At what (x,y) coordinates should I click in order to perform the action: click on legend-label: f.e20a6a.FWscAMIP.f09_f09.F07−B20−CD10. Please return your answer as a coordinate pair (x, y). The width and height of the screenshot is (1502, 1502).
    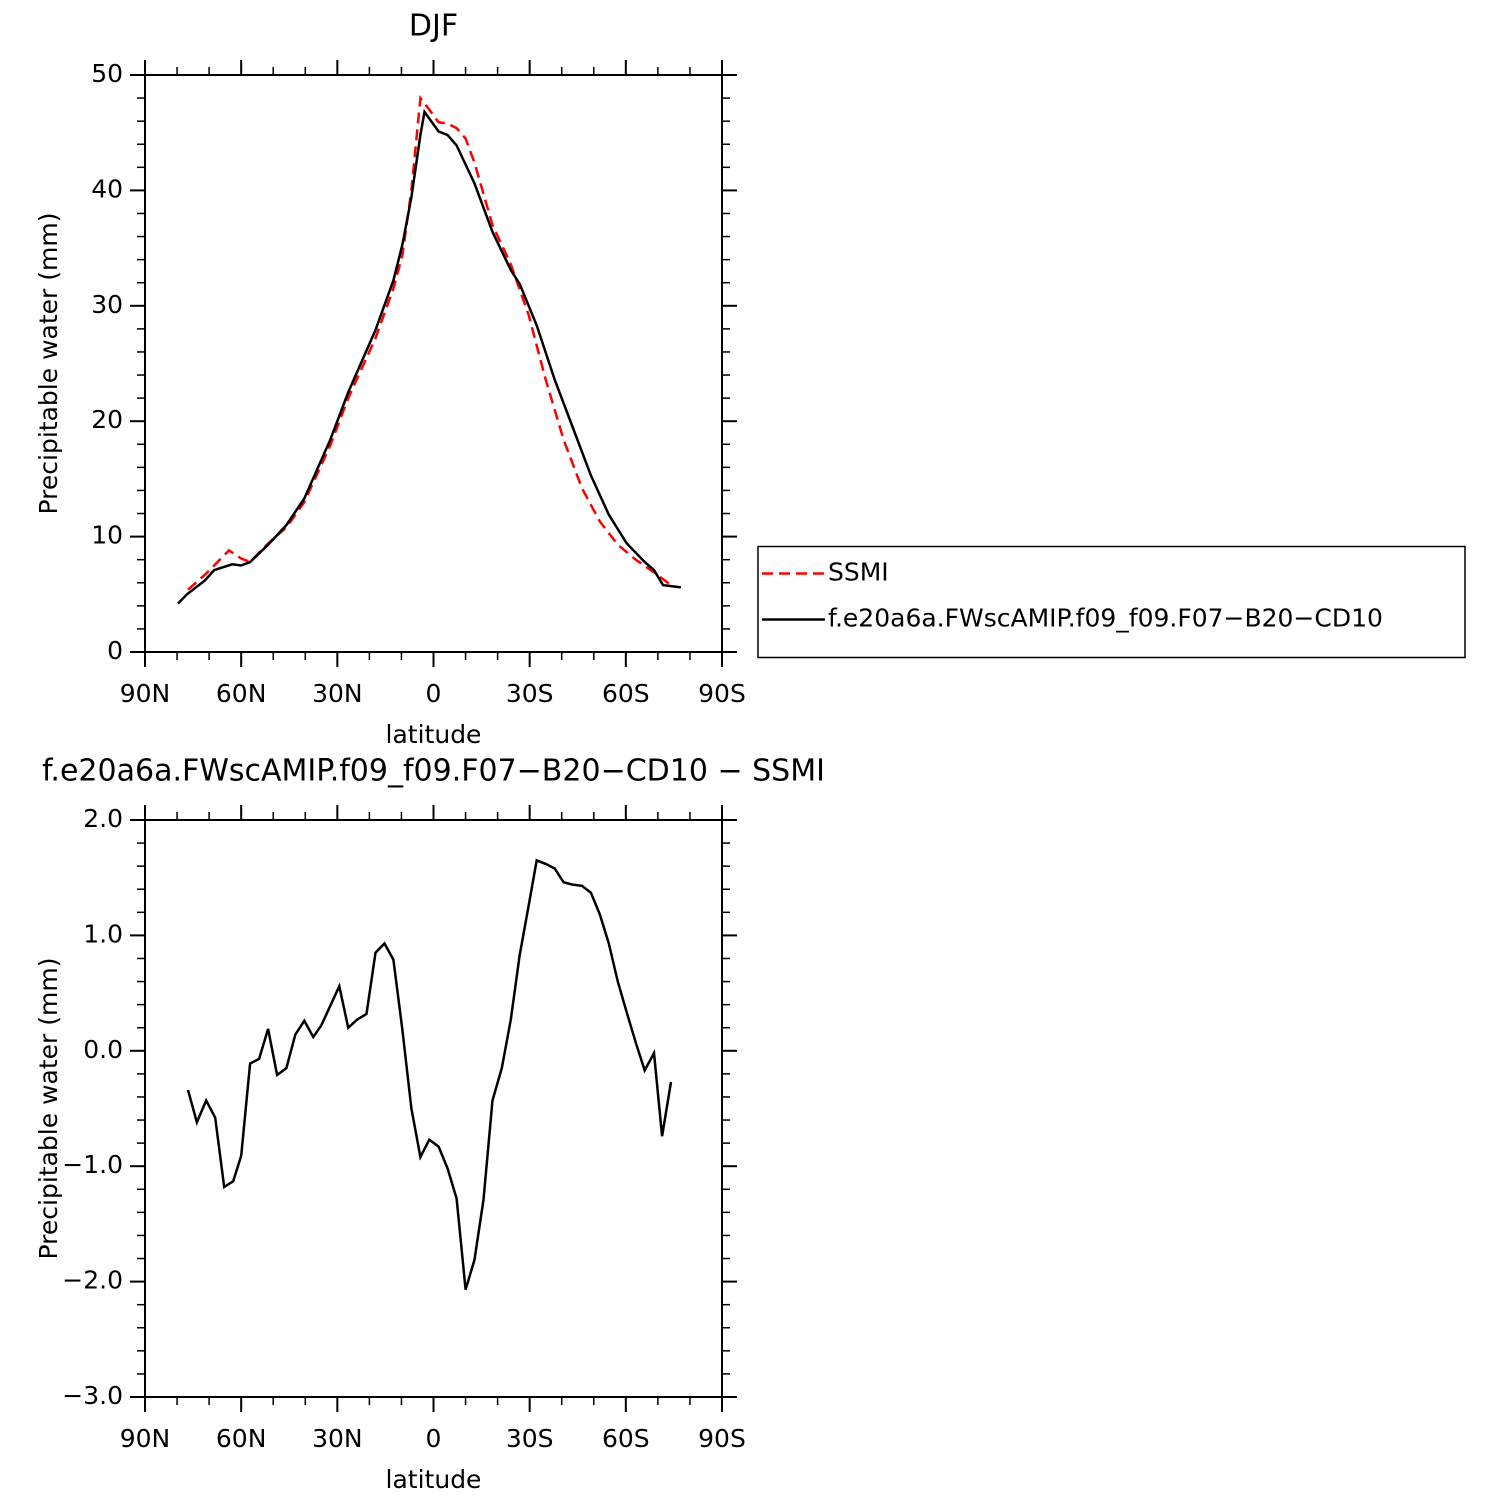
    Looking at the image, I should click on (1105, 618).